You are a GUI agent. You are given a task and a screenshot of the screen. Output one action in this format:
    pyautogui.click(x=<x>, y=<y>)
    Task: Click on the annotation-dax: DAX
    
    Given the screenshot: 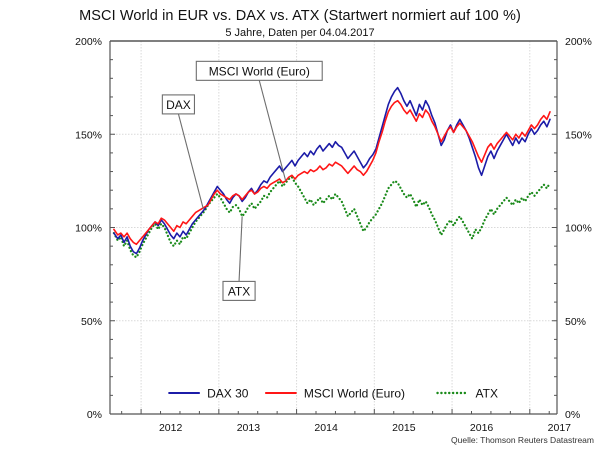 What is the action you would take?
    pyautogui.click(x=182, y=151)
    